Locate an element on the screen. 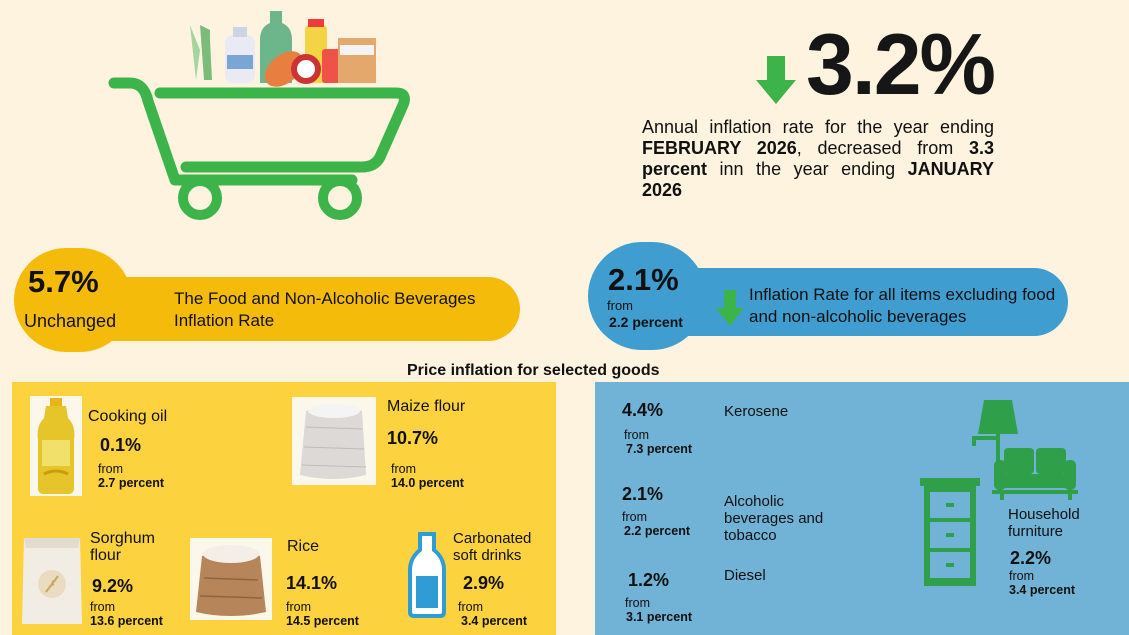 Image resolution: width=1129 pixels, height=635 pixels. alcohol-value: 2.1% is located at coordinates (643, 494).